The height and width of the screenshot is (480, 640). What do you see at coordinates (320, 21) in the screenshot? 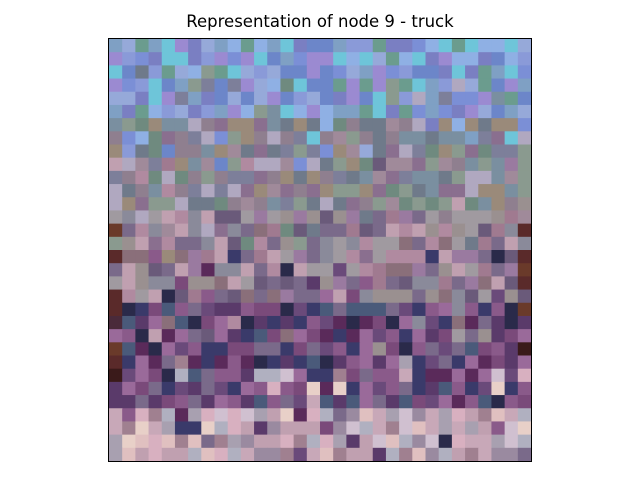
I see `plot-title: Representation of node 9 - truck` at bounding box center [320, 21].